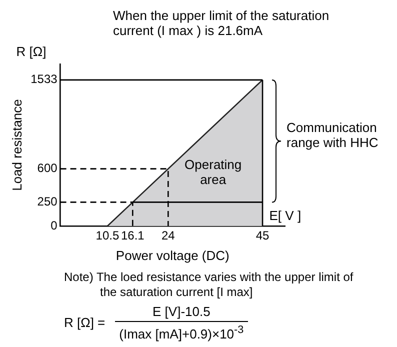 The image size is (397, 347). Describe the element at coordinates (333, 135) in the screenshot. I see `text: Communication range with HHC` at that location.